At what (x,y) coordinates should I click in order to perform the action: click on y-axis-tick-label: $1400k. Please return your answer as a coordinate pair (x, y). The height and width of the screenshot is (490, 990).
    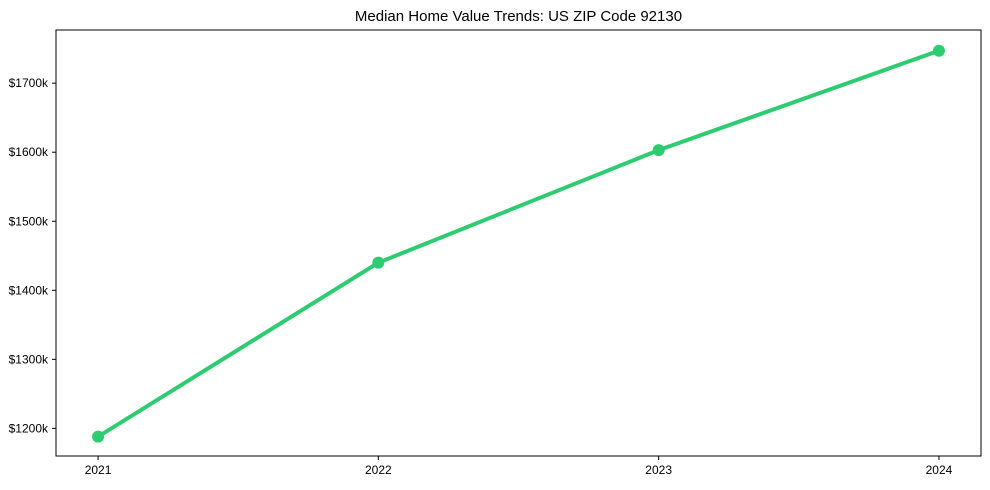
    Looking at the image, I should click on (29, 290).